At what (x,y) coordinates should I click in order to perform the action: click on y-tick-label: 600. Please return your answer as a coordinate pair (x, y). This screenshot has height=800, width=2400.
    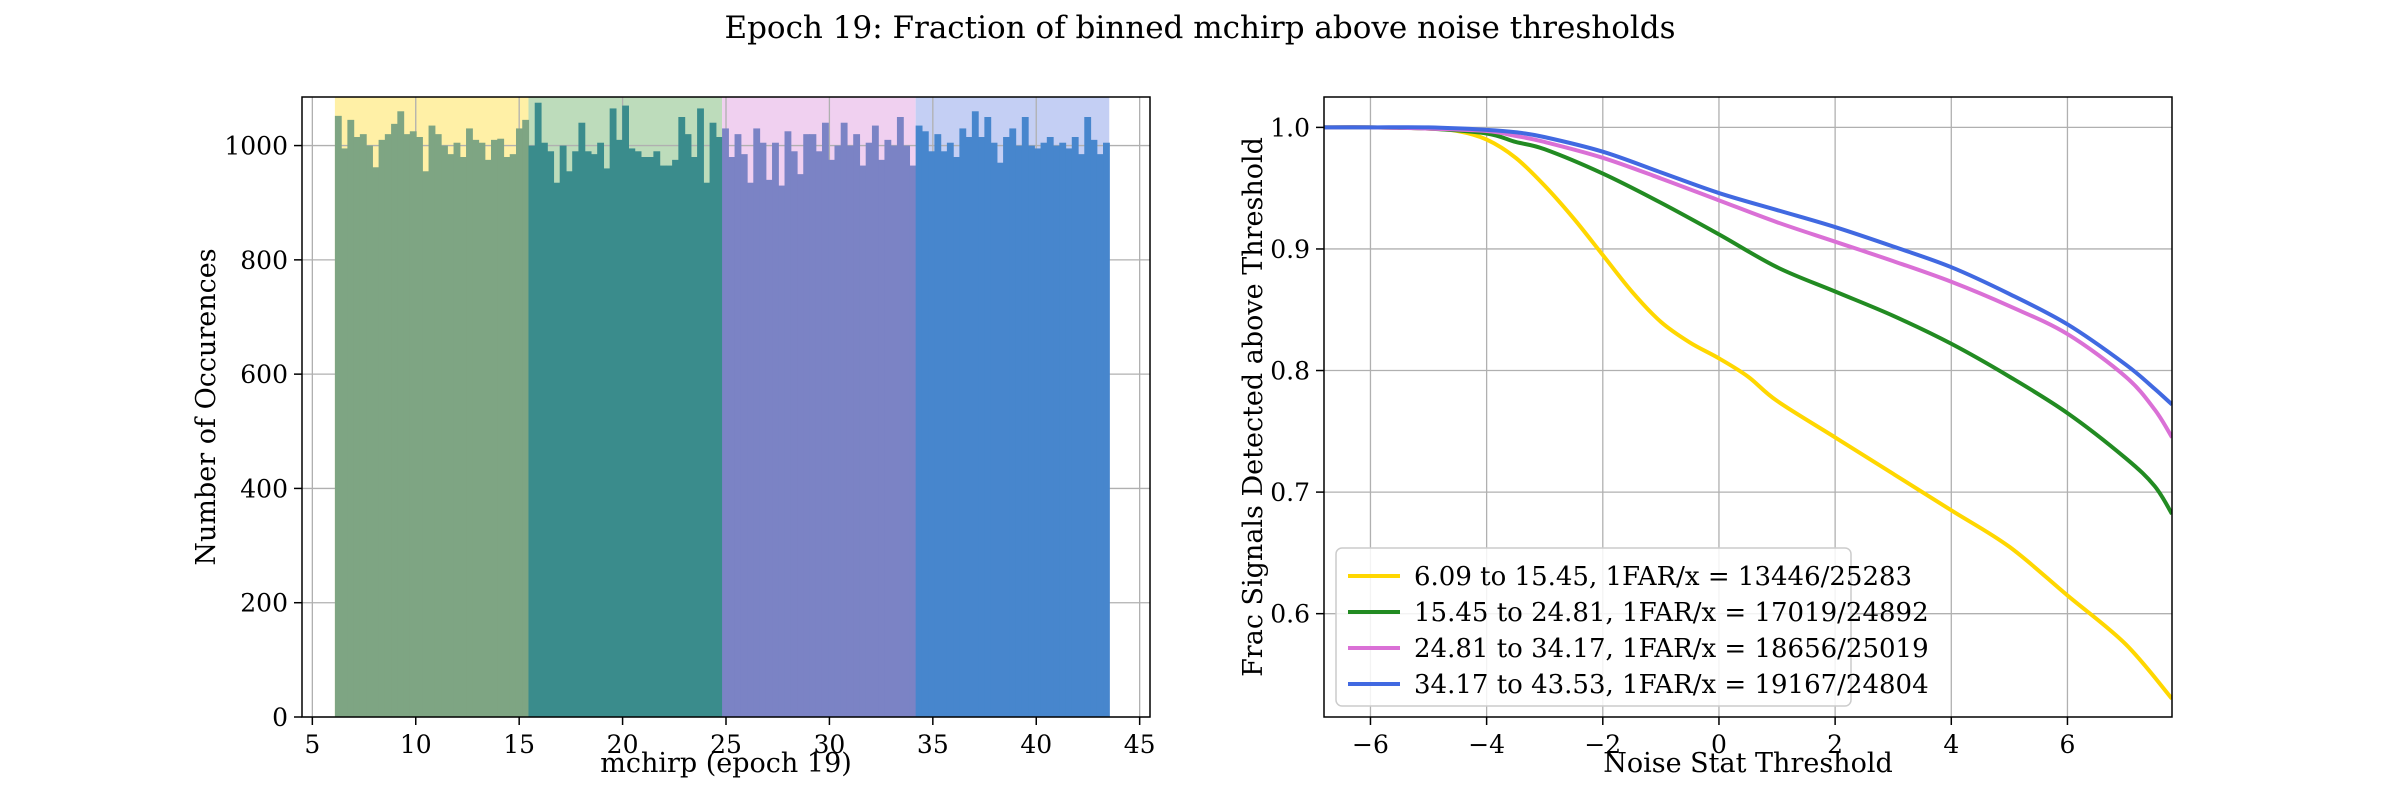
    Looking at the image, I should click on (264, 374).